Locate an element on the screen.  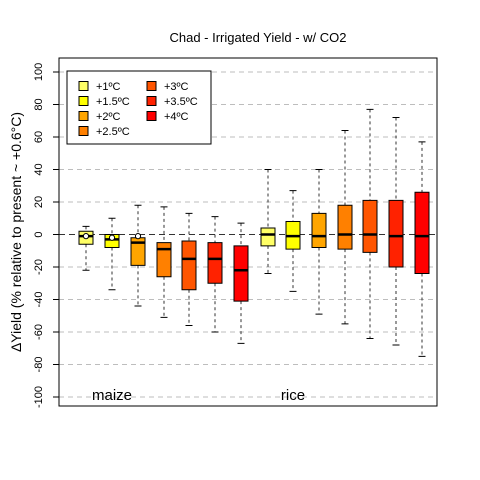
legend-label: +4ºC is located at coordinates (176, 117).